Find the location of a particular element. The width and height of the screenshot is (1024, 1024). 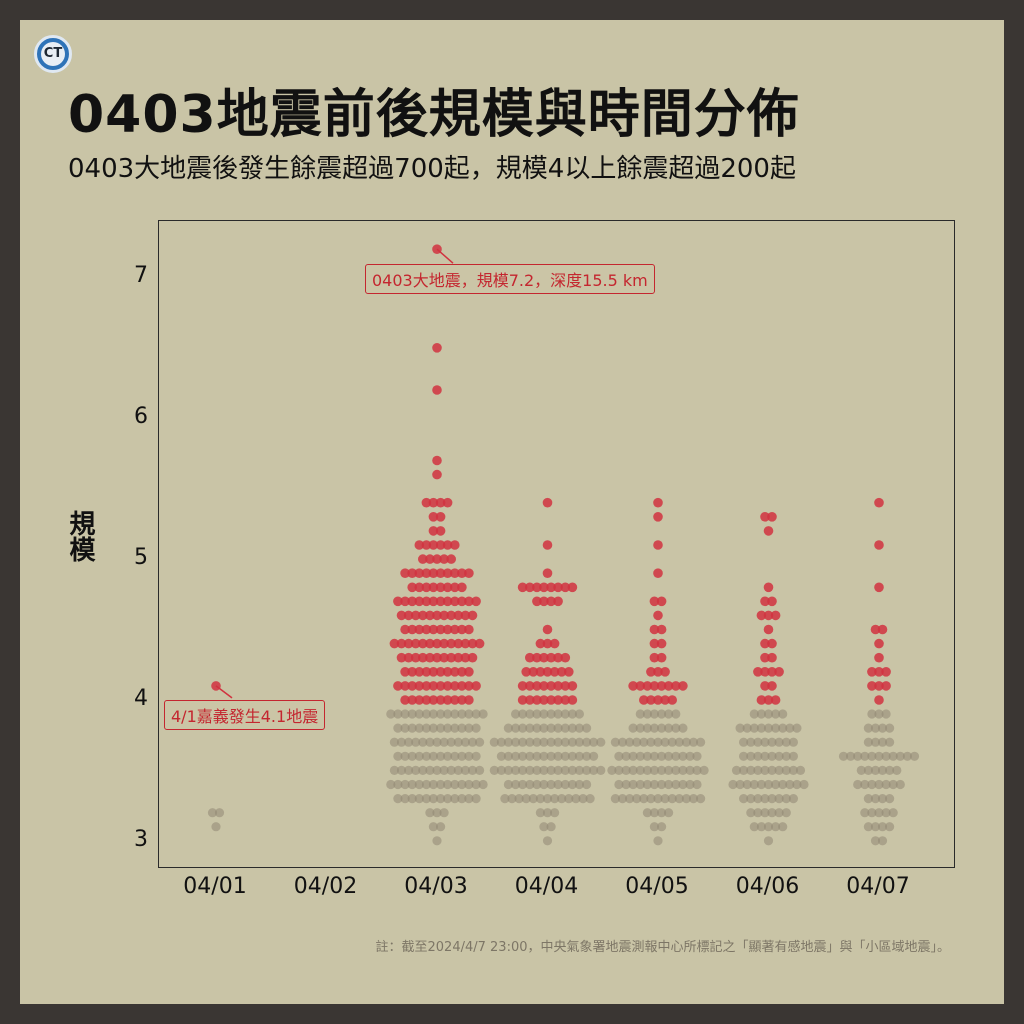

x-tick-label: 04/04 is located at coordinates (546, 886).